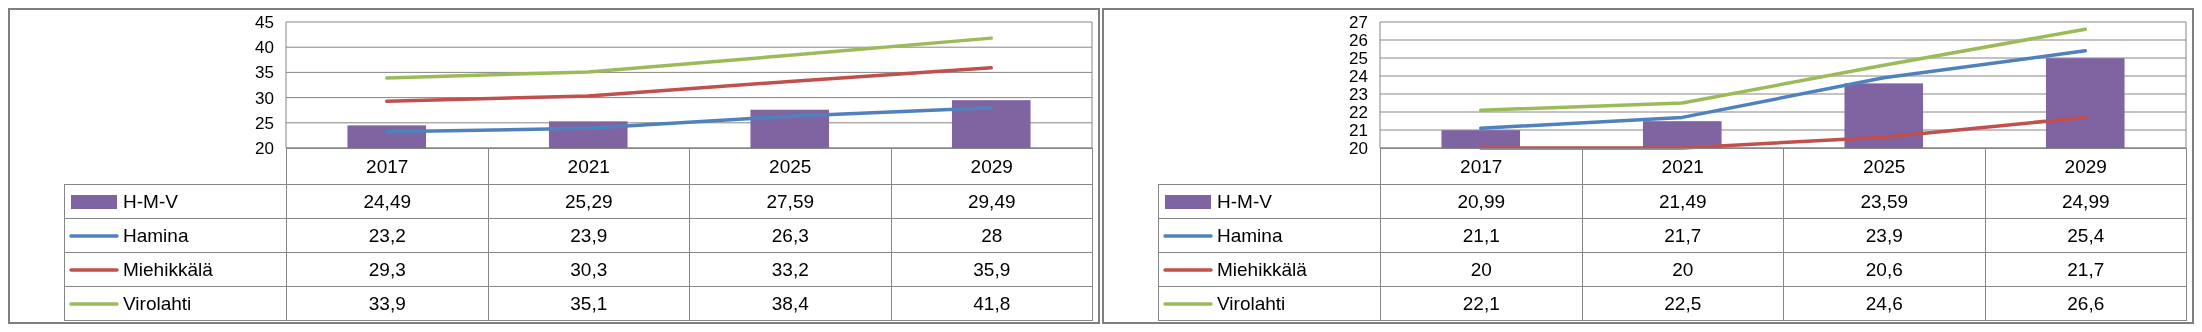 The height and width of the screenshot is (332, 2202). Describe the element at coordinates (992, 303) in the screenshot. I see `data-label: 41,8` at that location.